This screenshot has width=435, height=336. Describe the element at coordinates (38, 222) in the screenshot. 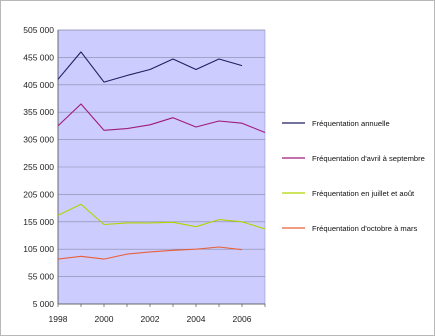

I see `y-tick-label: 155 000` at that location.